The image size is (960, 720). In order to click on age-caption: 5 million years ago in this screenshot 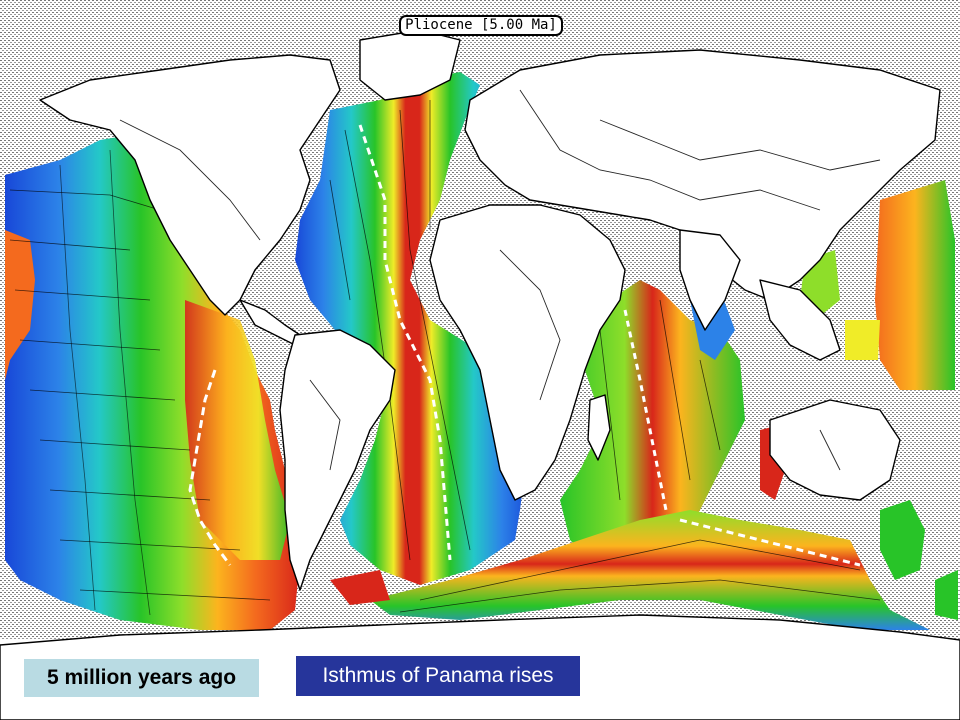, I will do `click(141, 678)`.